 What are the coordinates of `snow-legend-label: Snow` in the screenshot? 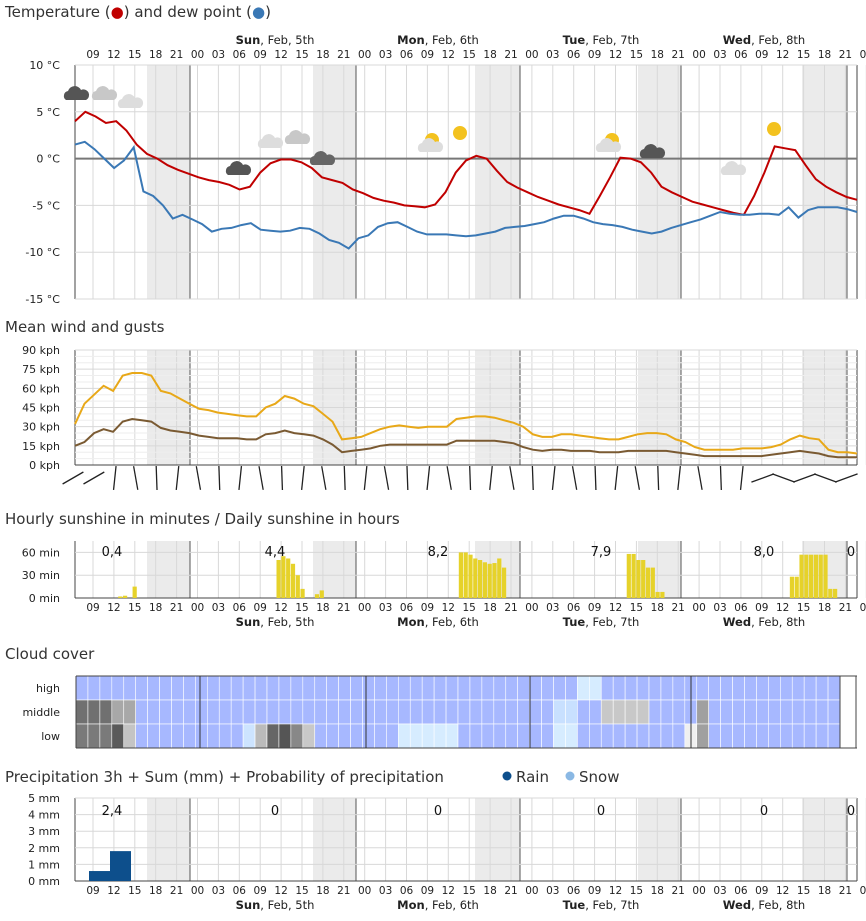 It's located at (599, 777).